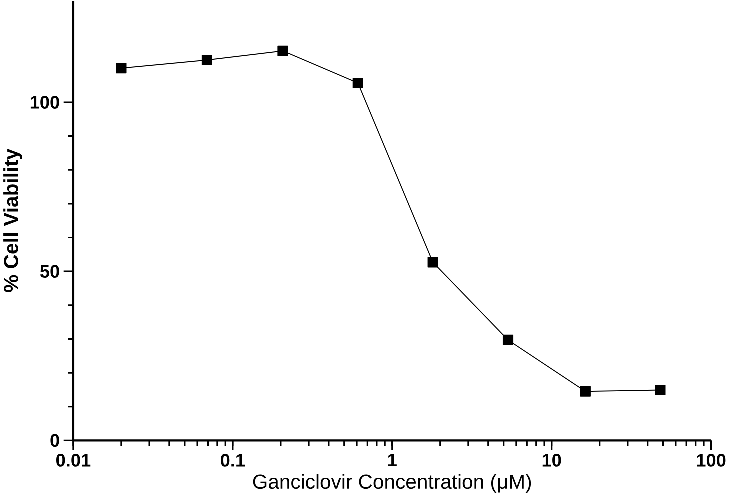  What do you see at coordinates (552, 461) in the screenshot?
I see `x-tick-label: 10` at bounding box center [552, 461].